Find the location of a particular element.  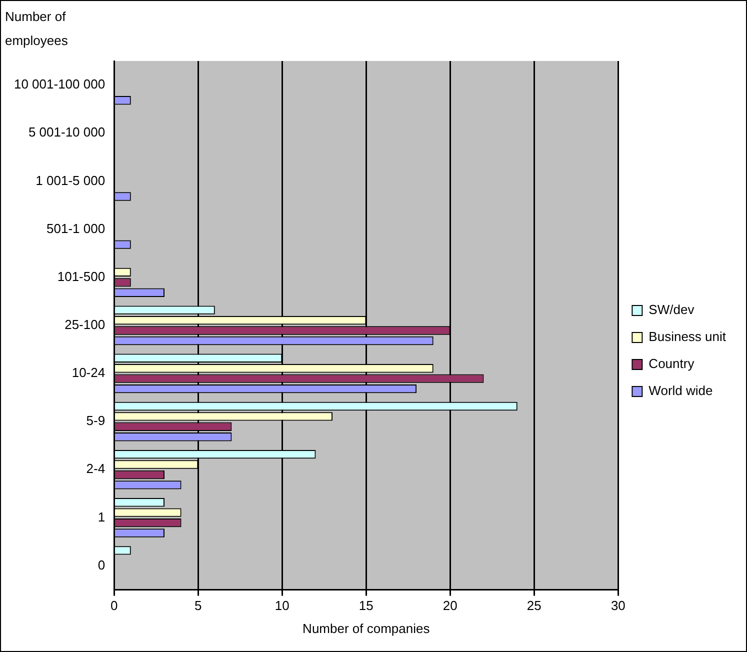

x-tick-label: 15 is located at coordinates (366, 606).